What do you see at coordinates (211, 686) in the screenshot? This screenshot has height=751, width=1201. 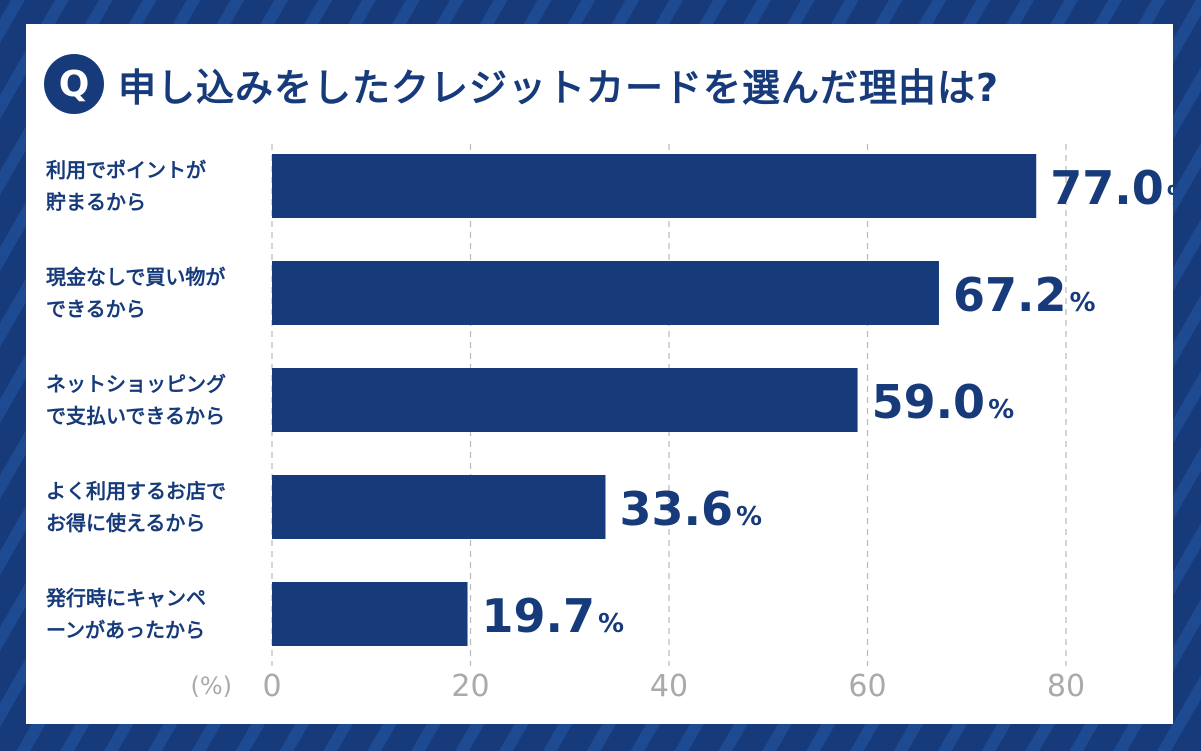 I see `unit-label: (%)` at bounding box center [211, 686].